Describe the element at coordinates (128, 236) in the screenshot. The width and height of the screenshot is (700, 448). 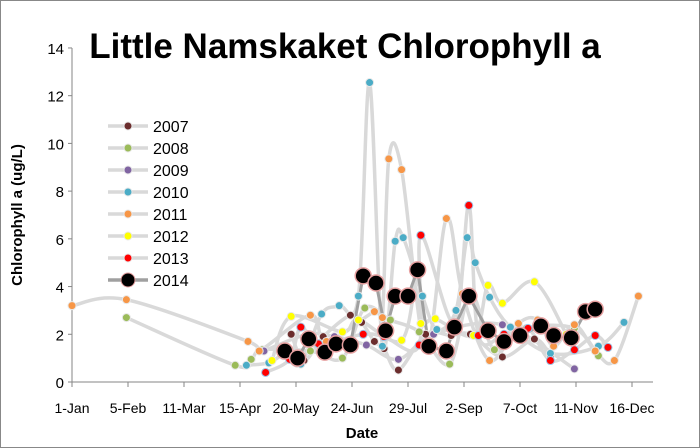
I see `legend-marker-2012` at that location.